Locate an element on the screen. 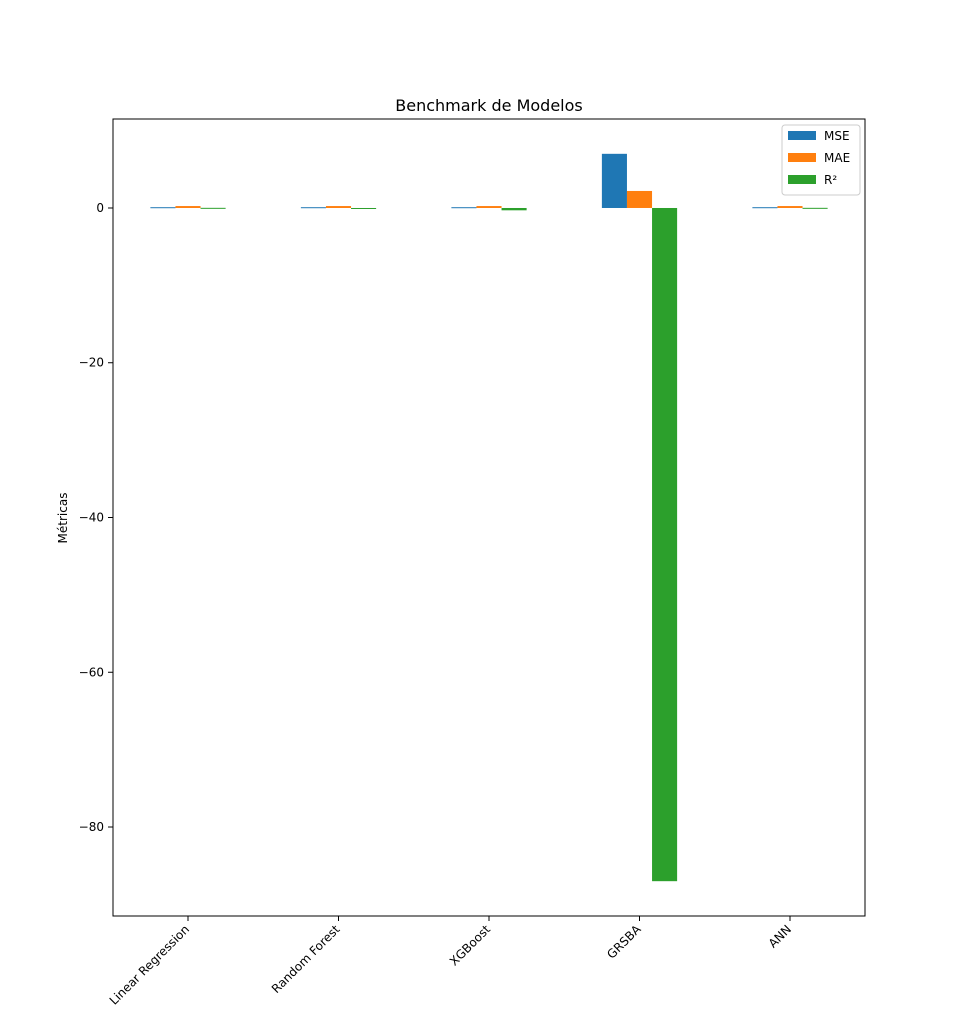  legend-label-0: MSE is located at coordinates (837, 136).